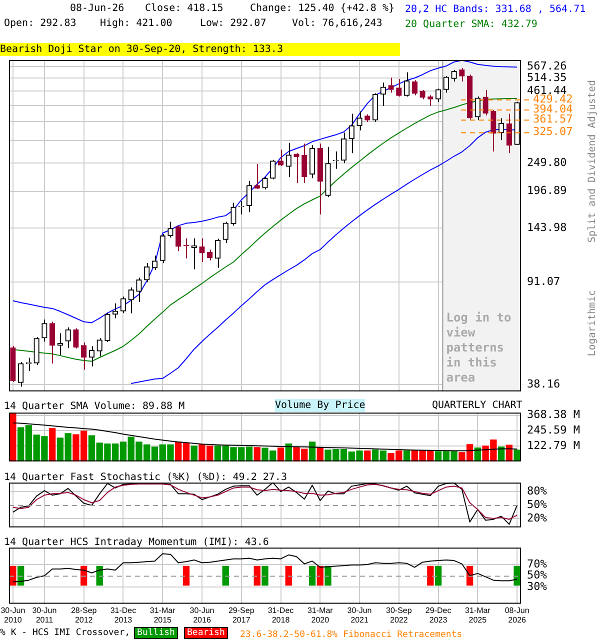 The image size is (600, 640). I want to click on text: Change: 125.40 {+42.8 %}, so click(322, 8).